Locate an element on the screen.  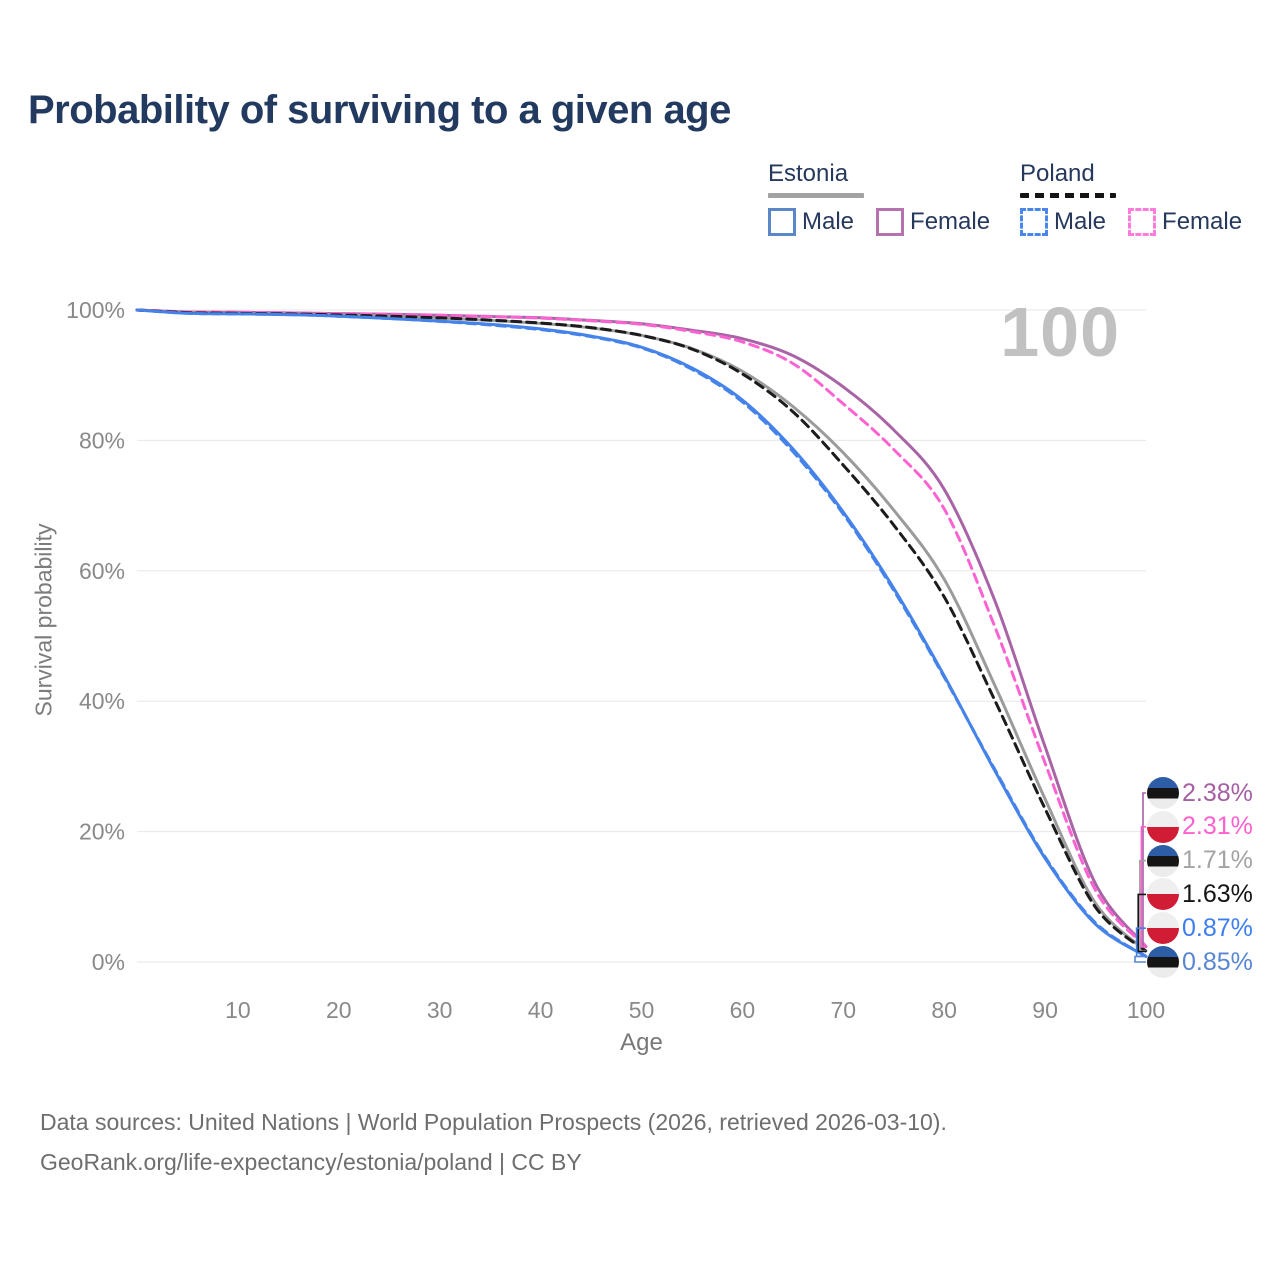
estonia-male-swatch-icon is located at coordinates (782, 222).